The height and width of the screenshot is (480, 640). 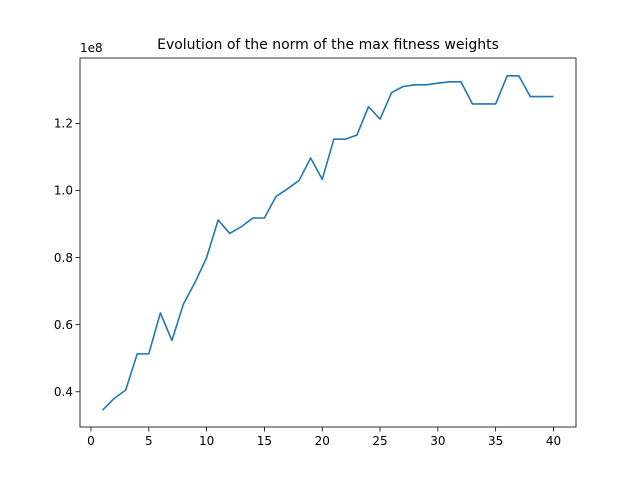 I want to click on x-tick-label: 15, so click(x=264, y=441).